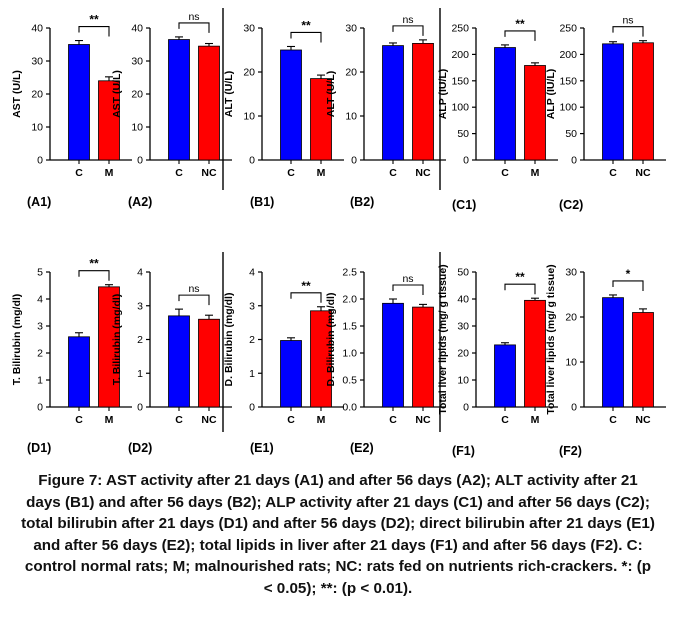 The height and width of the screenshot is (618, 676). Describe the element at coordinates (39, 202) in the screenshot. I see `panel-label: (A1)` at that location.